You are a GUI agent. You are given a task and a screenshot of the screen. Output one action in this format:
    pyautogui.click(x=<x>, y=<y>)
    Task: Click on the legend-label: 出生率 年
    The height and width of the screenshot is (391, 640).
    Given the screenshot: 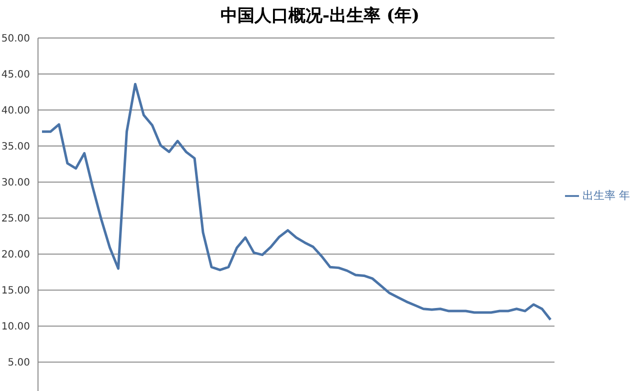 What is the action you would take?
    pyautogui.click(x=606, y=195)
    